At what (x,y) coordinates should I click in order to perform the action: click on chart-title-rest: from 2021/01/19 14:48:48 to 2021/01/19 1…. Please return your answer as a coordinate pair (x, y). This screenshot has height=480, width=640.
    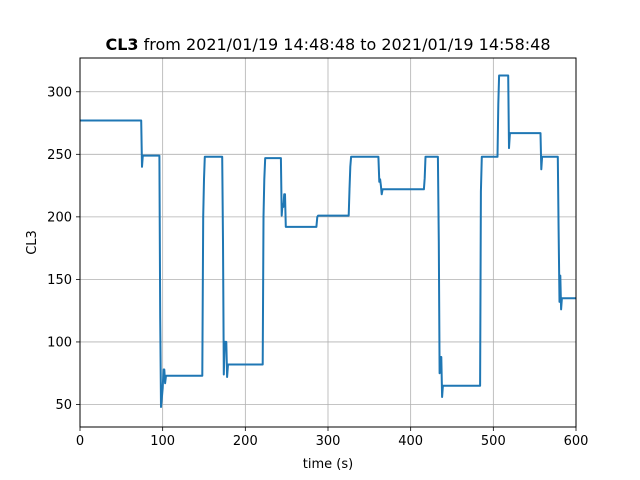
    Looking at the image, I should click on (345, 44).